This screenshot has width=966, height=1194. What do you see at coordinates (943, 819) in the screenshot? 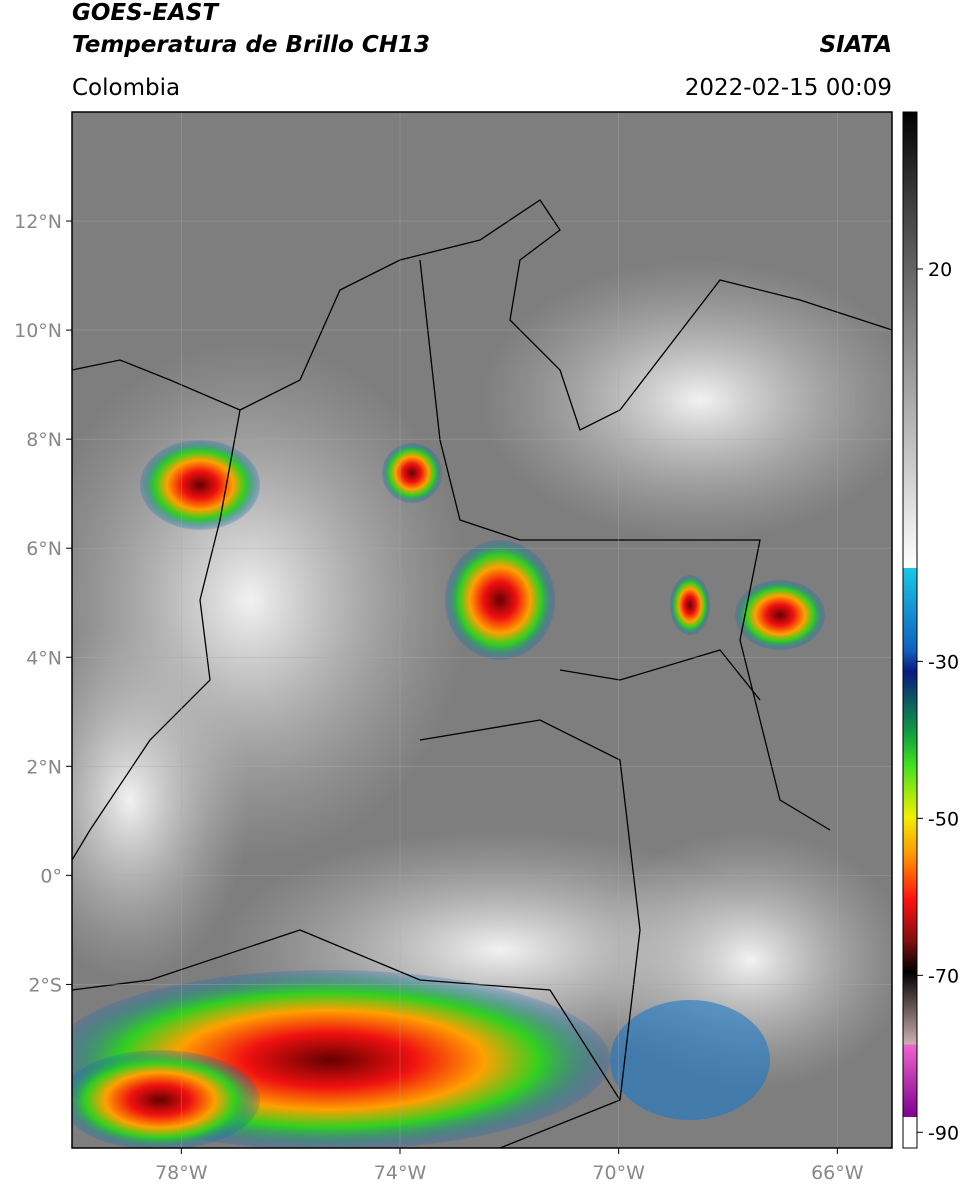
I see `colorbar-tick-label: -50` at bounding box center [943, 819].